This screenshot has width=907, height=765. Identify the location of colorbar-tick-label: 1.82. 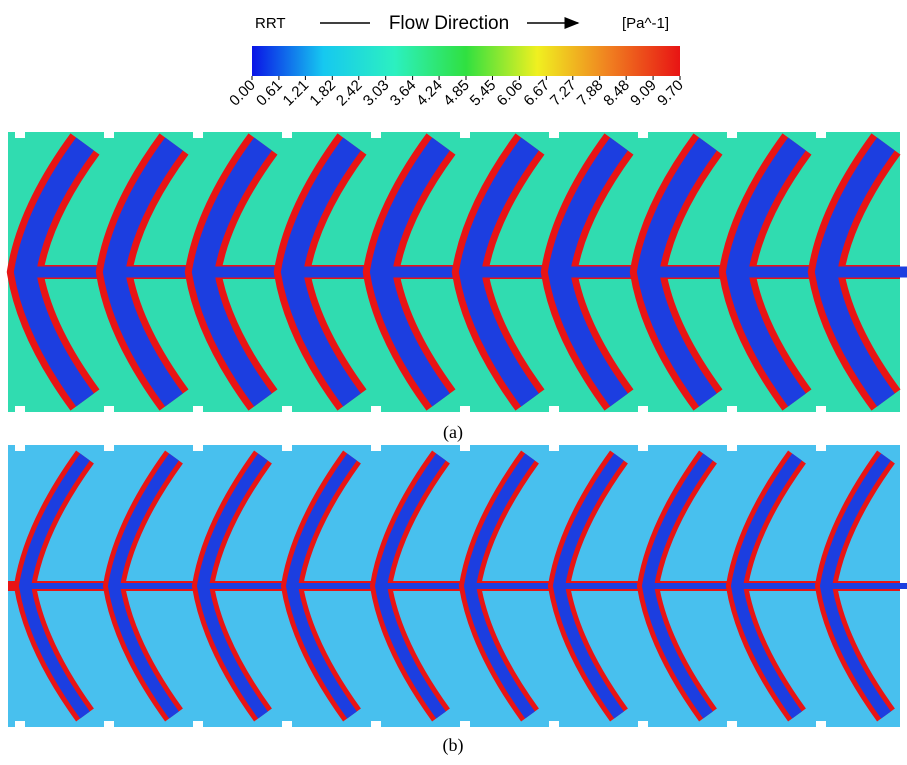
(322, 93).